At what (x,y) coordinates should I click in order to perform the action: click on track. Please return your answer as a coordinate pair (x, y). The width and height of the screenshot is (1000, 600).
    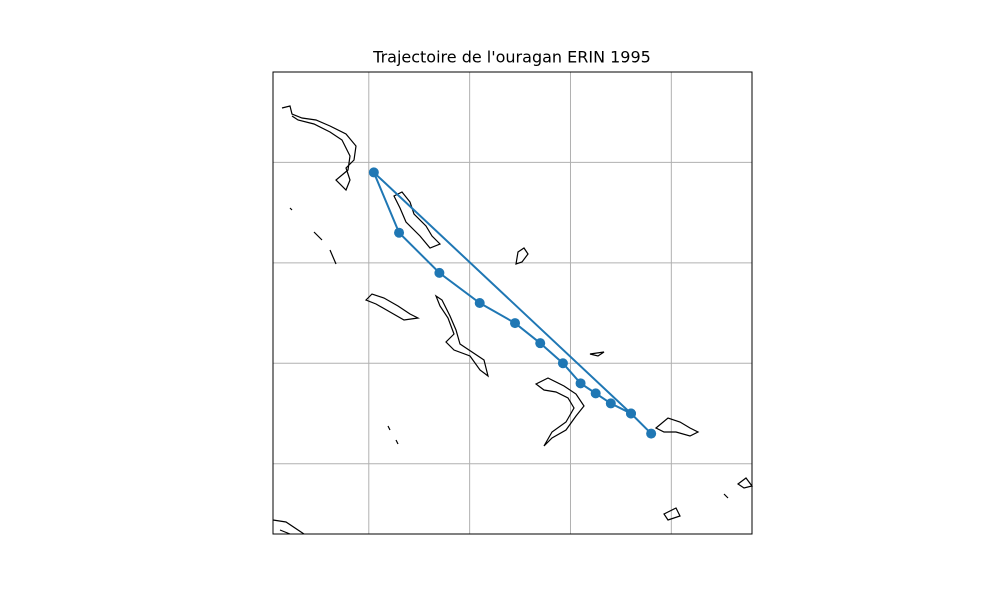
    Looking at the image, I should click on (512, 303).